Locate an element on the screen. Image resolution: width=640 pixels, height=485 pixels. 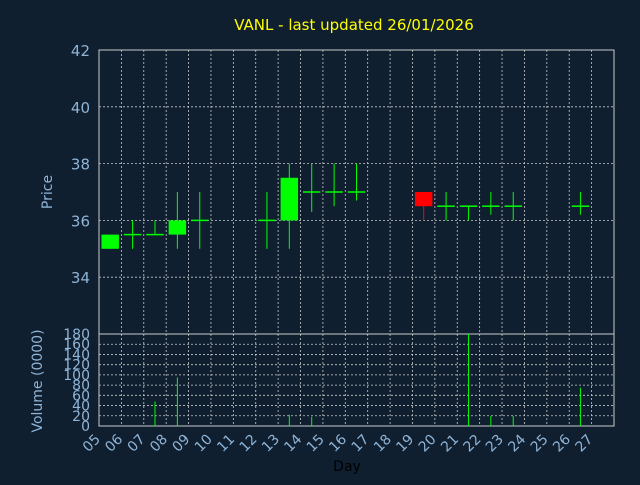
x-tick-label: 14 is located at coordinates (293, 443).